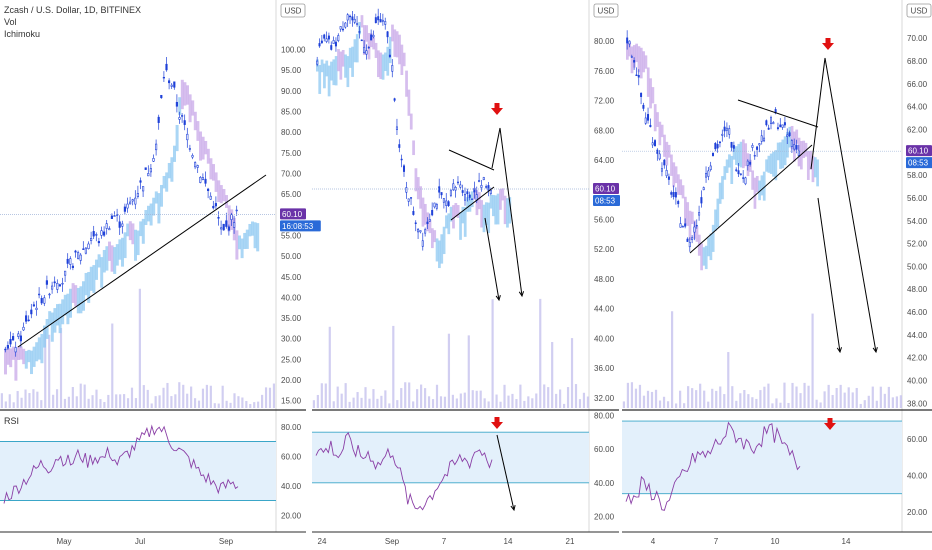  What do you see at coordinates (291, 401) in the screenshot?
I see `price-tick-label: 15.00` at bounding box center [291, 401].